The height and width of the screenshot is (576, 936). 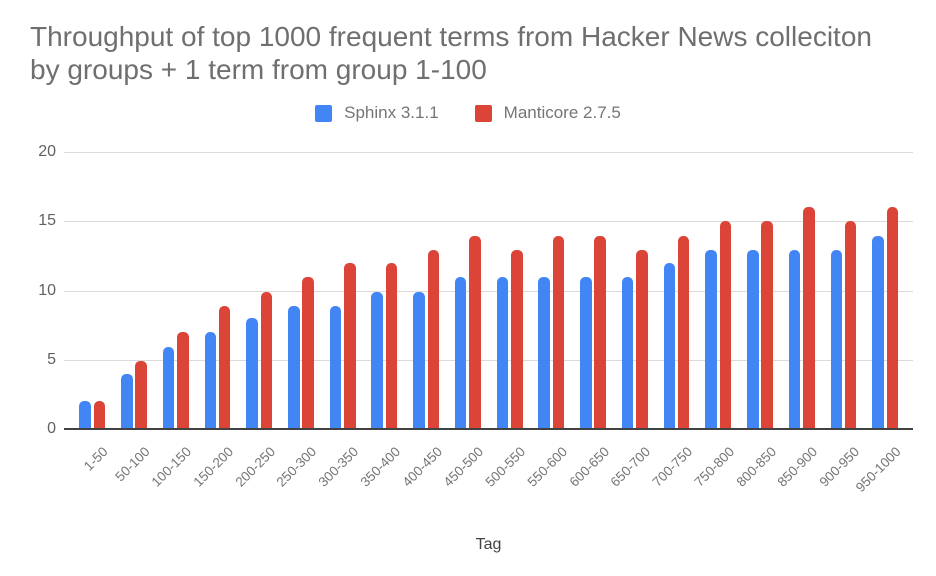 What do you see at coordinates (488, 544) in the screenshot?
I see `x-axis-title: Tag` at bounding box center [488, 544].